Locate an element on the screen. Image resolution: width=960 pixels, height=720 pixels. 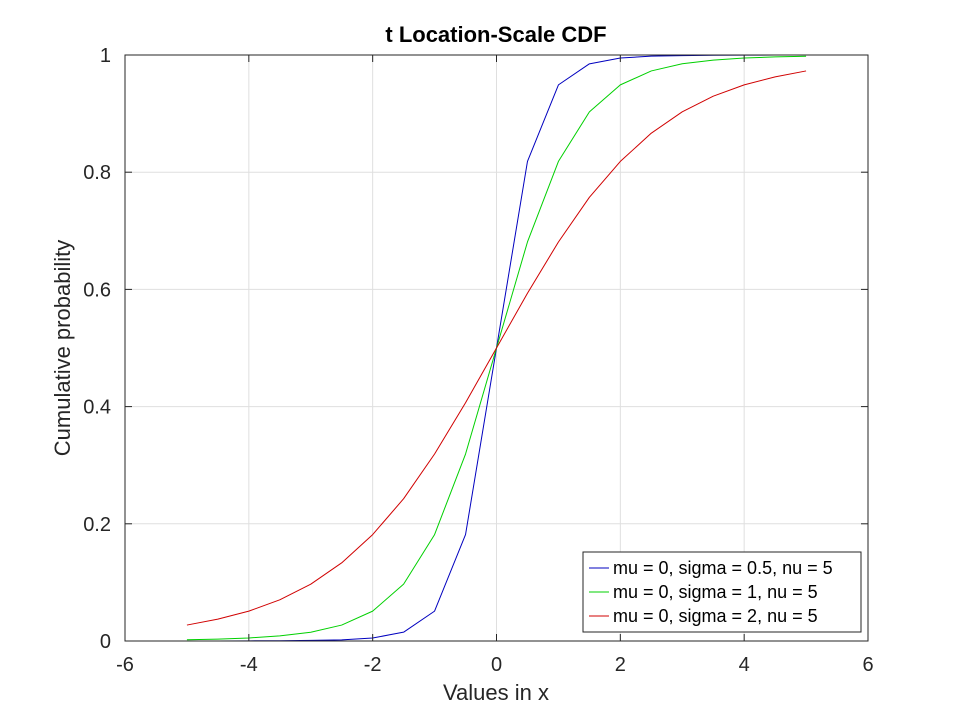
x-tick-label: 2 is located at coordinates (620, 665).